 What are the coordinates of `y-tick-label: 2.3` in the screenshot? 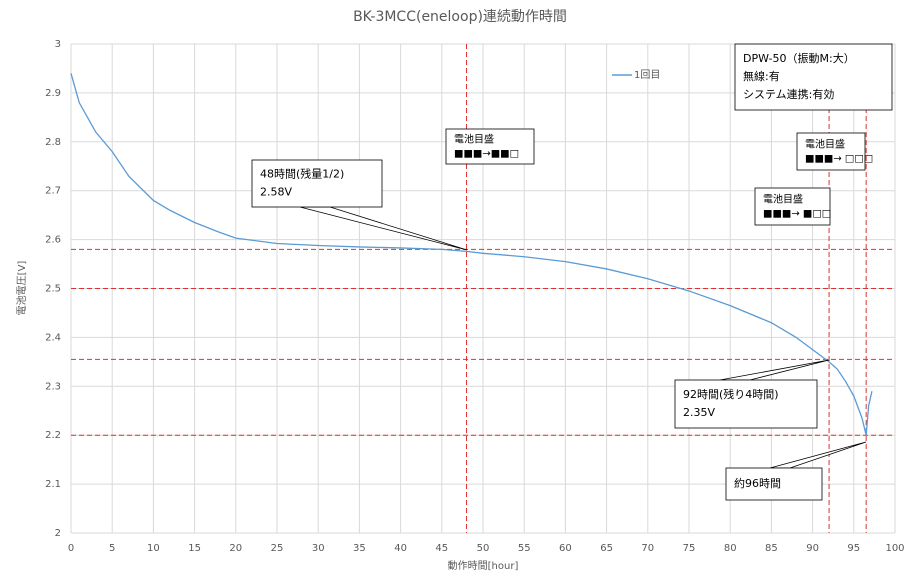 It's located at (53, 386).